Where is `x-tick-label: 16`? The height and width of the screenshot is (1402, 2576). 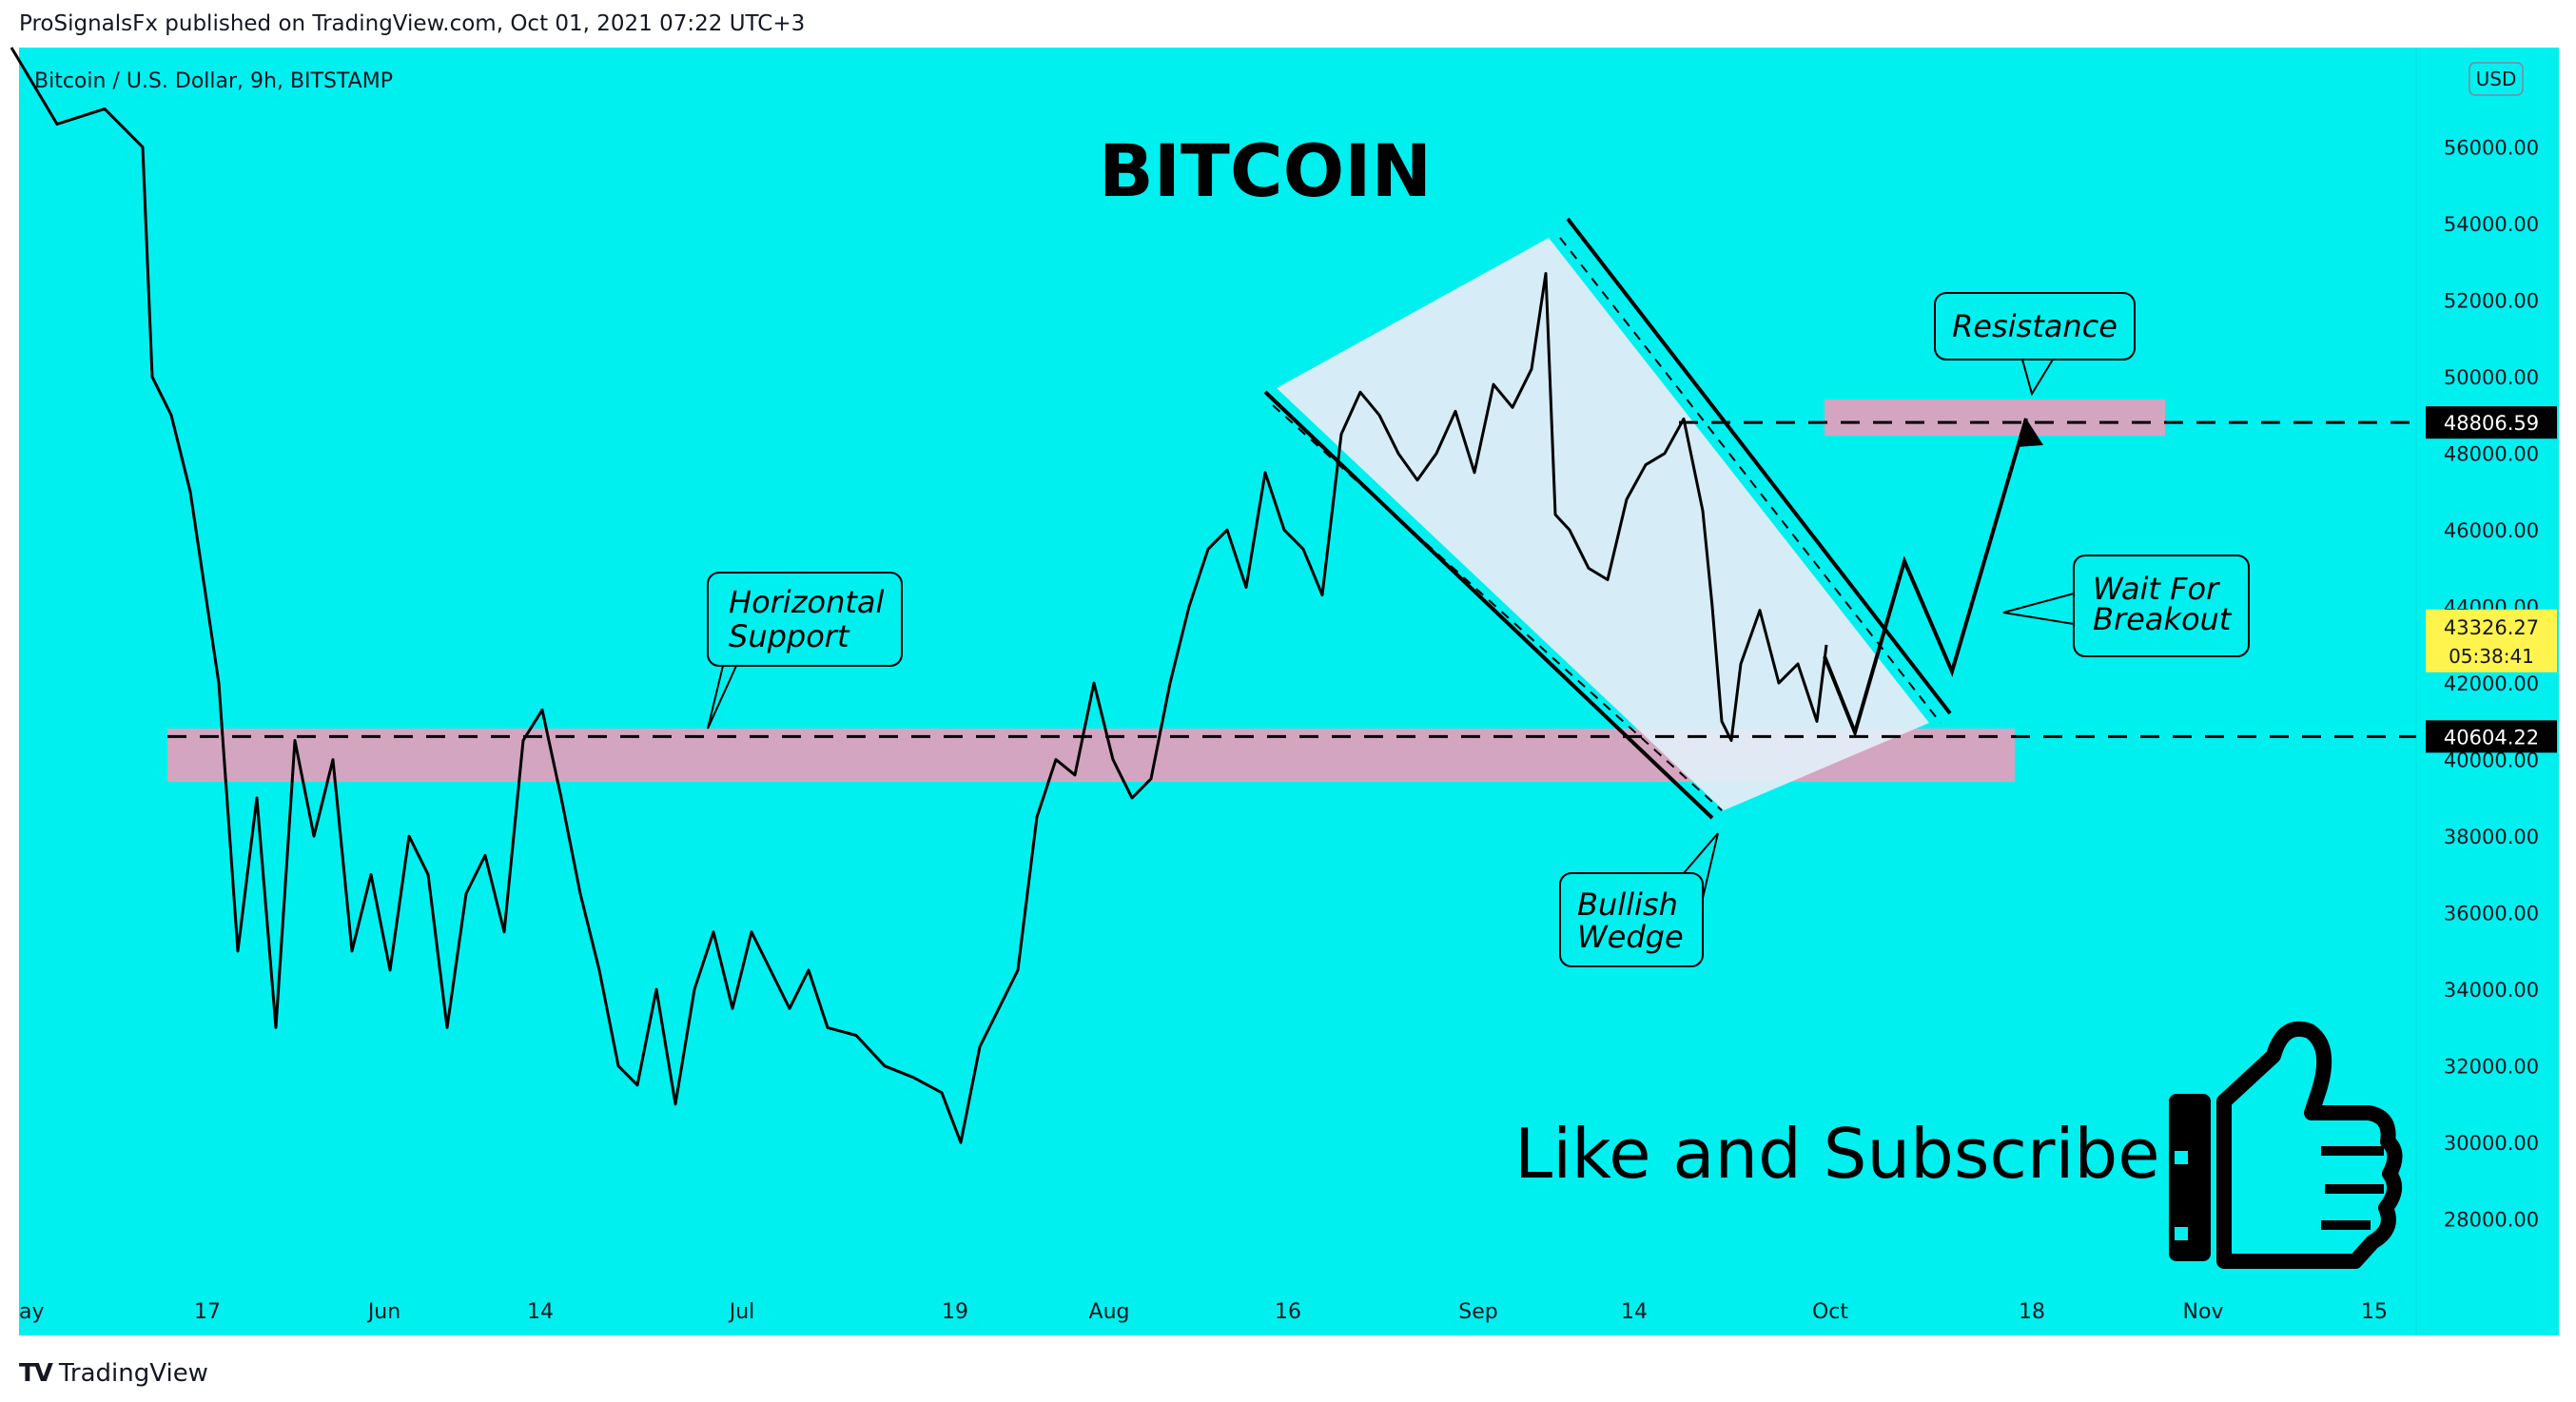
x-tick-label: 16 is located at coordinates (1288, 1312).